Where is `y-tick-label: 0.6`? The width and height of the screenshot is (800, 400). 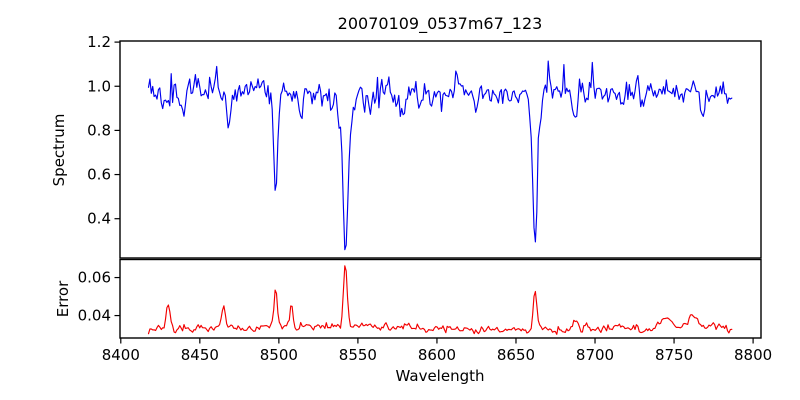
y-tick-label: 0.6 is located at coordinates (99, 175).